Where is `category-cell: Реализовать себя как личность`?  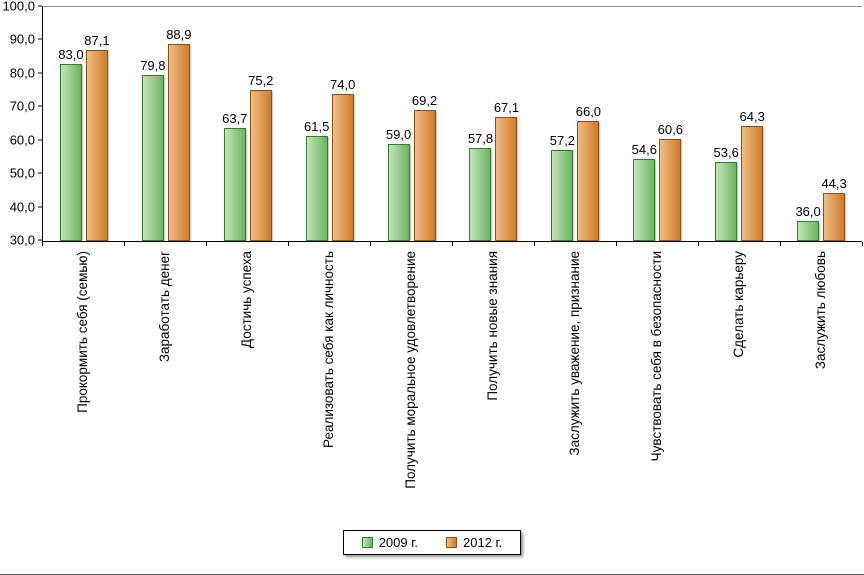 category-cell: Реализовать себя как личность is located at coordinates (329, 384).